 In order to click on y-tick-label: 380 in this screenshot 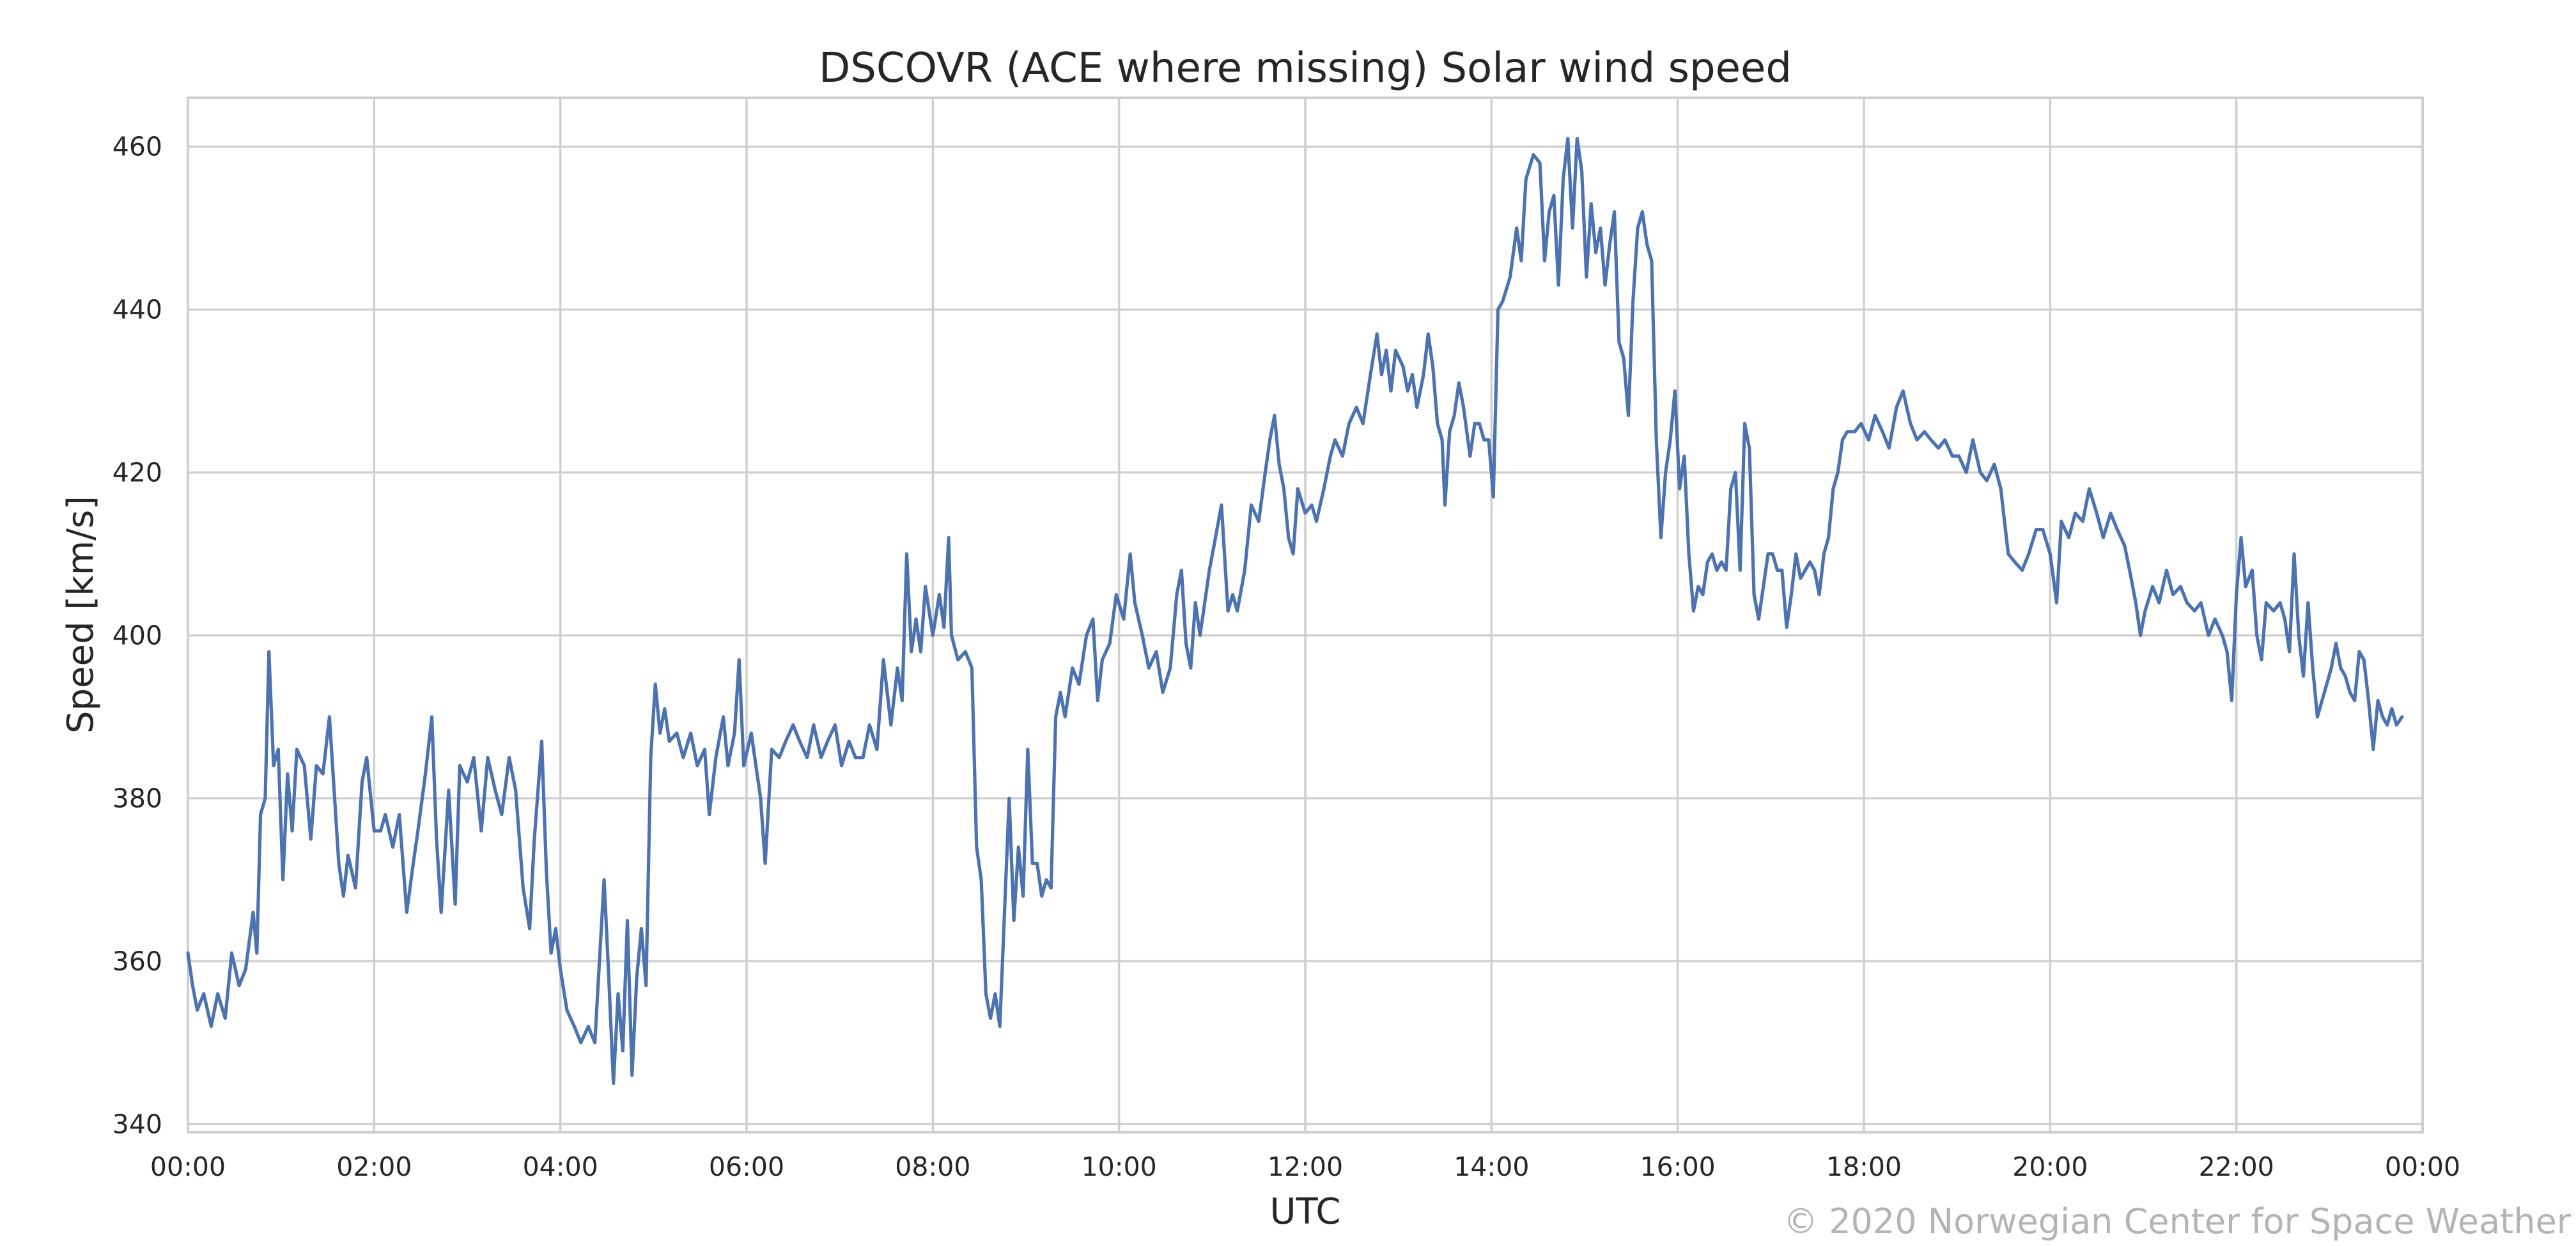, I will do `click(137, 798)`.